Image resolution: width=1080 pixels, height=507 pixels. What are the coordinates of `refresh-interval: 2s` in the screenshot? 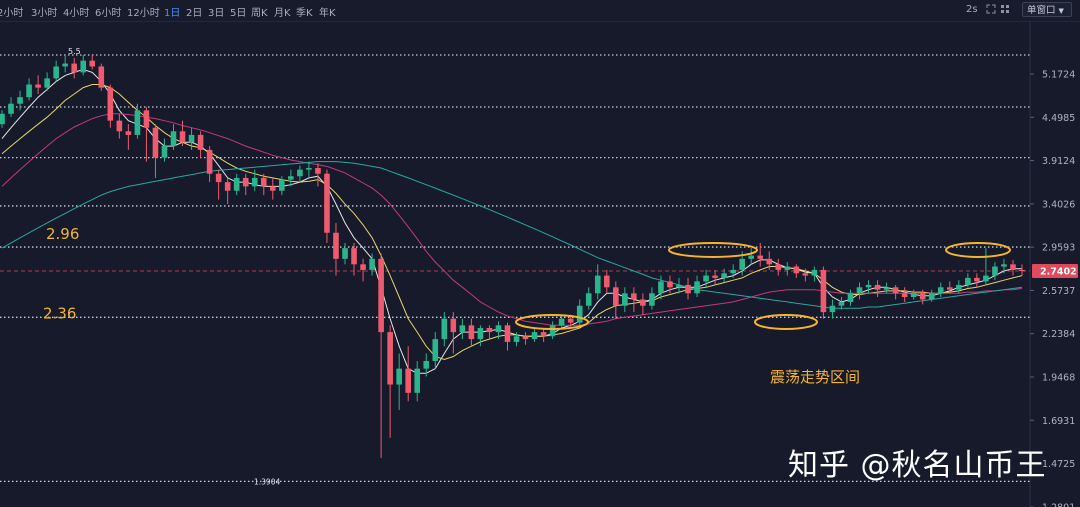 It's located at (972, 9).